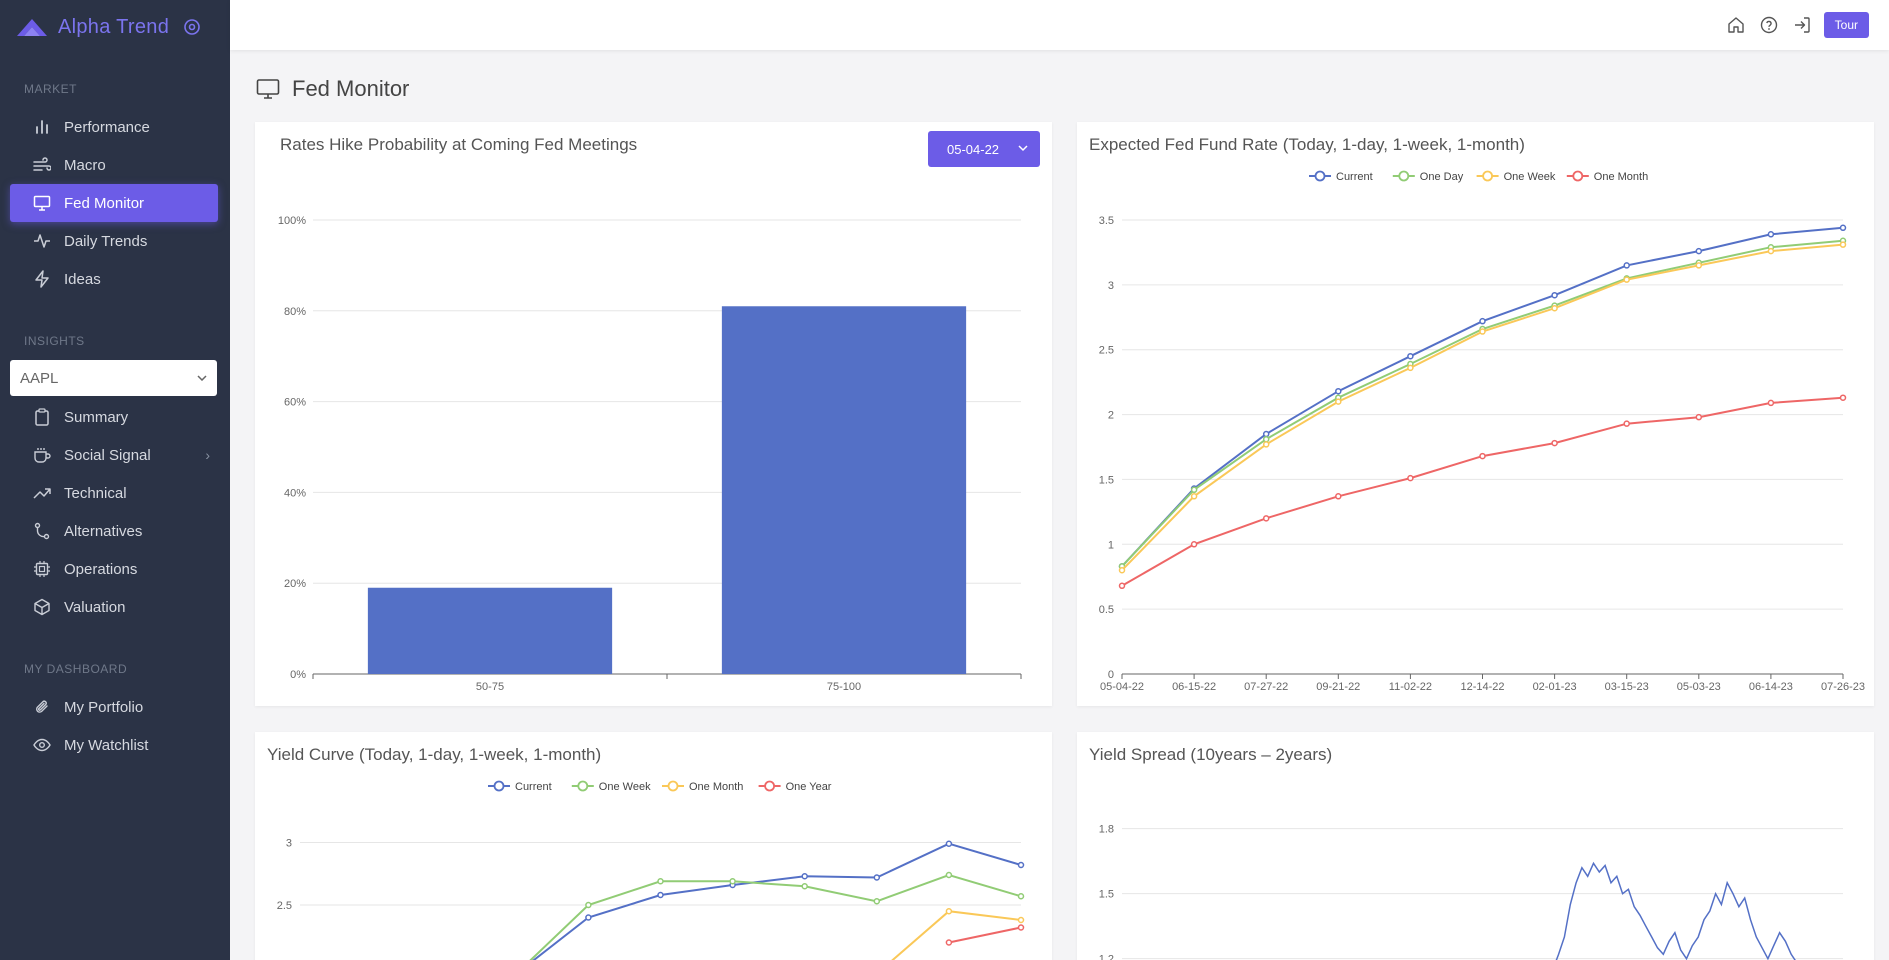 The width and height of the screenshot is (1889, 960). I want to click on x-tick-label: 07-27-22, so click(1266, 687).